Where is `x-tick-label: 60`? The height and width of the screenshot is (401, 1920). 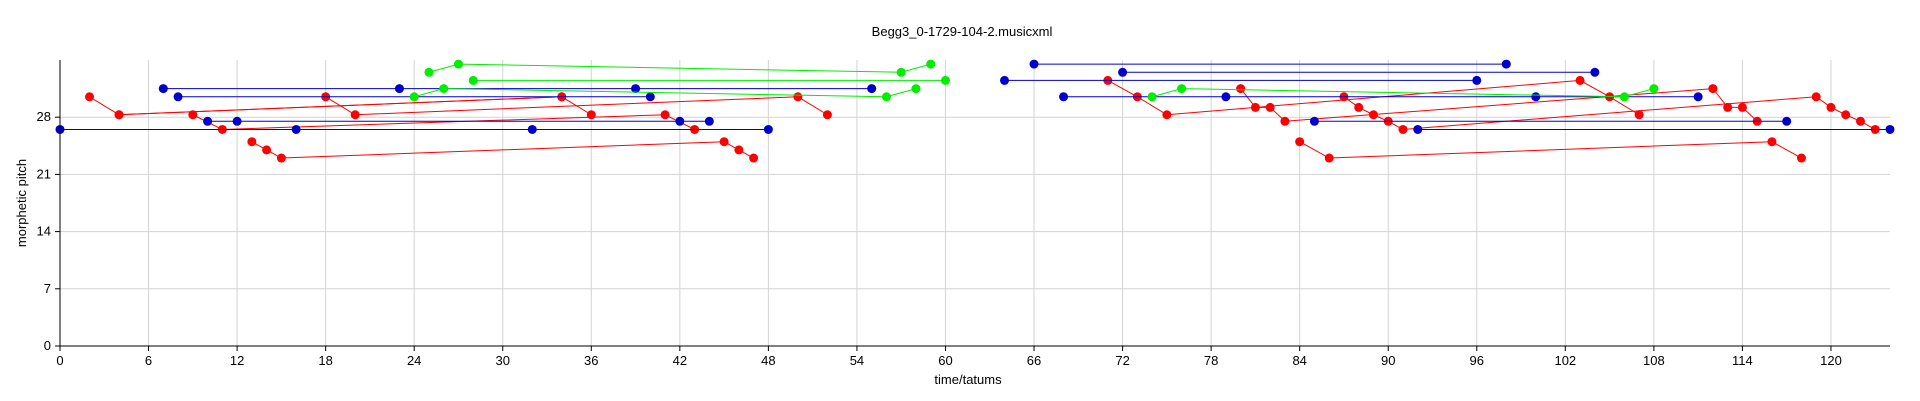 x-tick-label: 60 is located at coordinates (945, 360).